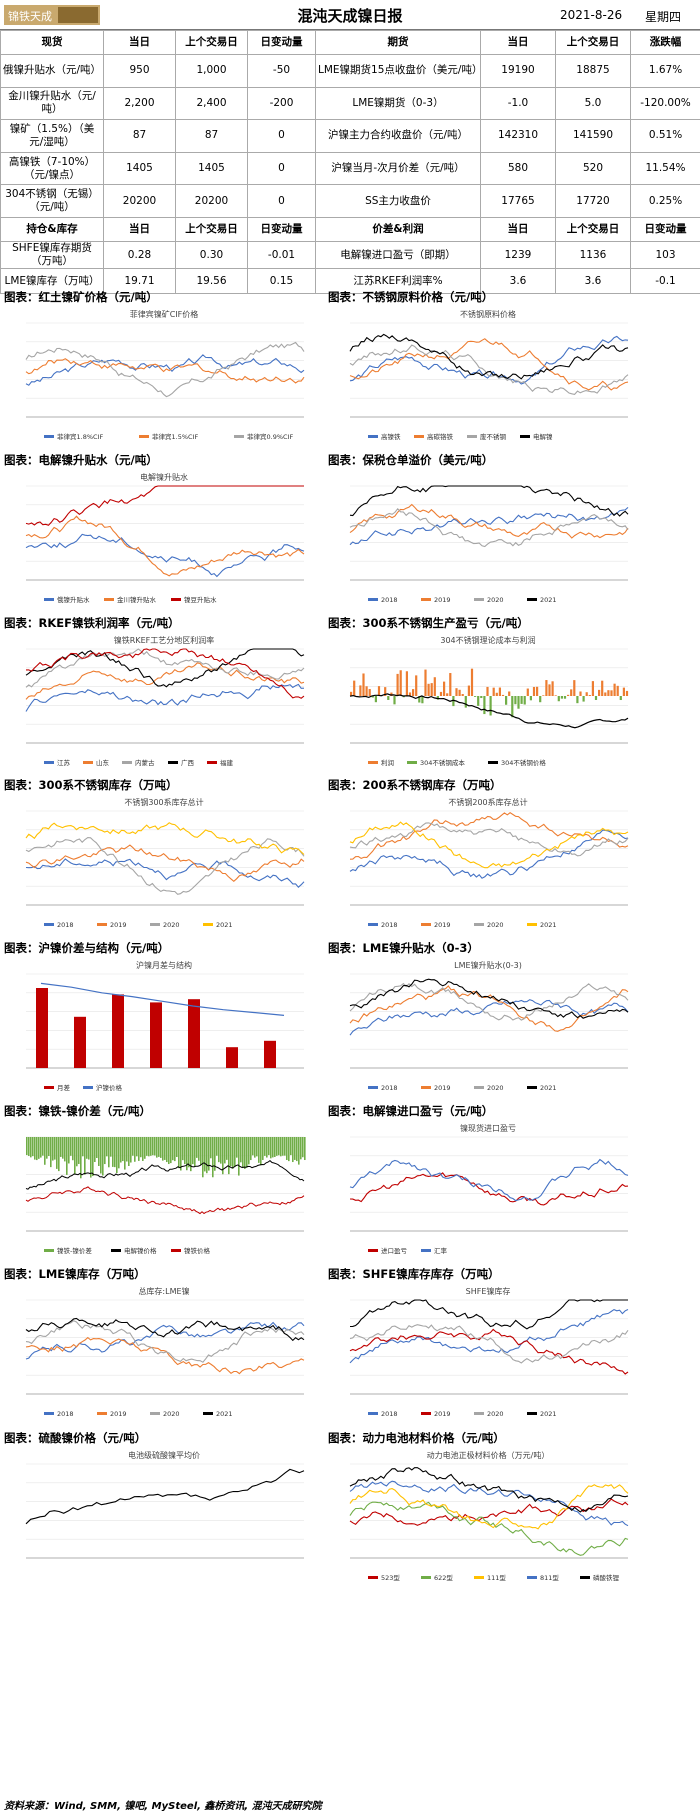 The width and height of the screenshot is (700, 1816). What do you see at coordinates (495, 1414) in the screenshot?
I see `legend-label: 2020` at bounding box center [495, 1414].